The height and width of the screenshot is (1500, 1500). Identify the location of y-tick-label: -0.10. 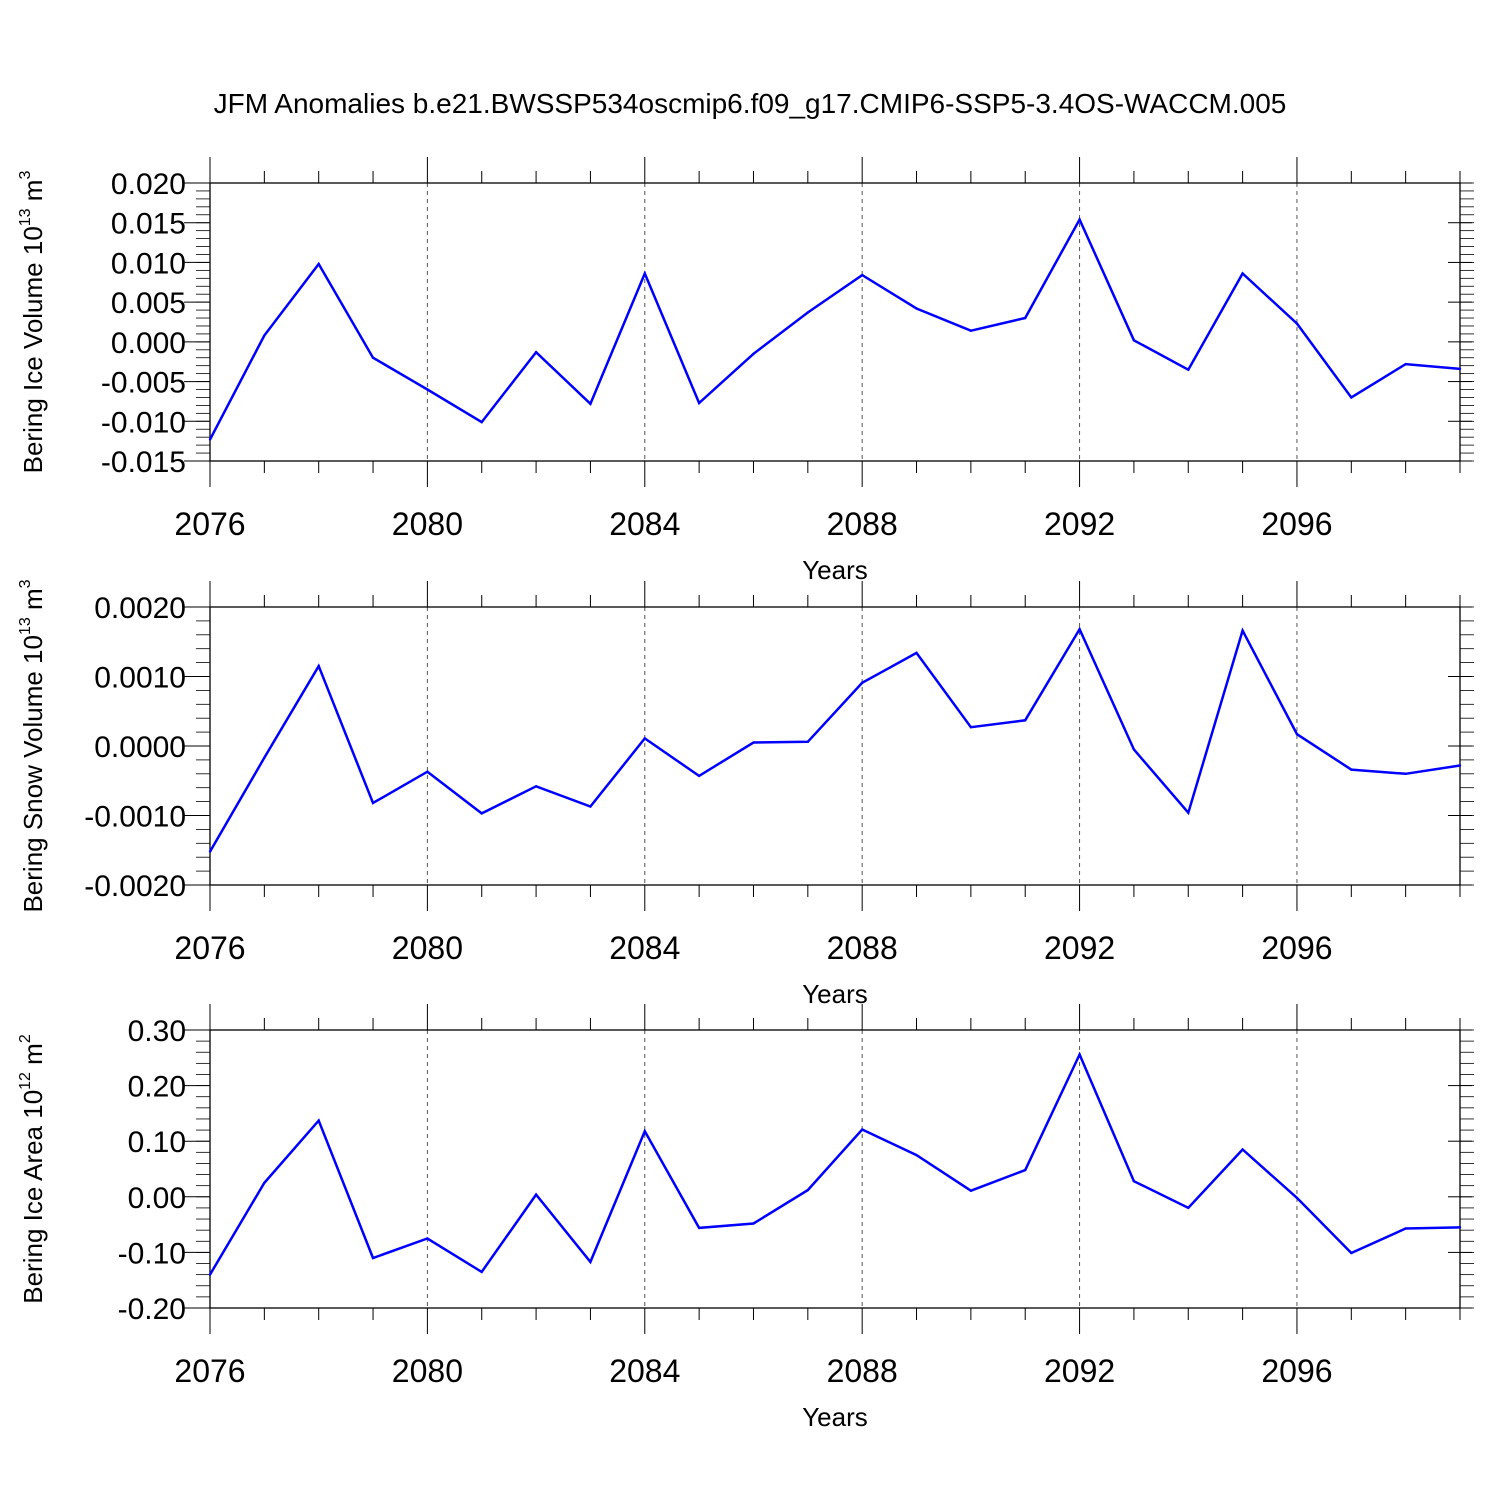
(152, 1253).